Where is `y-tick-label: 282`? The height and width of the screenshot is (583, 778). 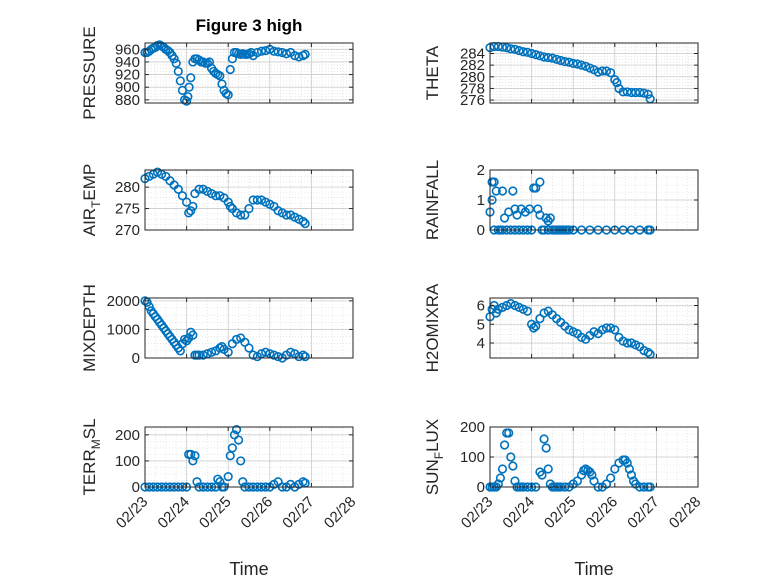 y-tick-label: 282 is located at coordinates (472, 65).